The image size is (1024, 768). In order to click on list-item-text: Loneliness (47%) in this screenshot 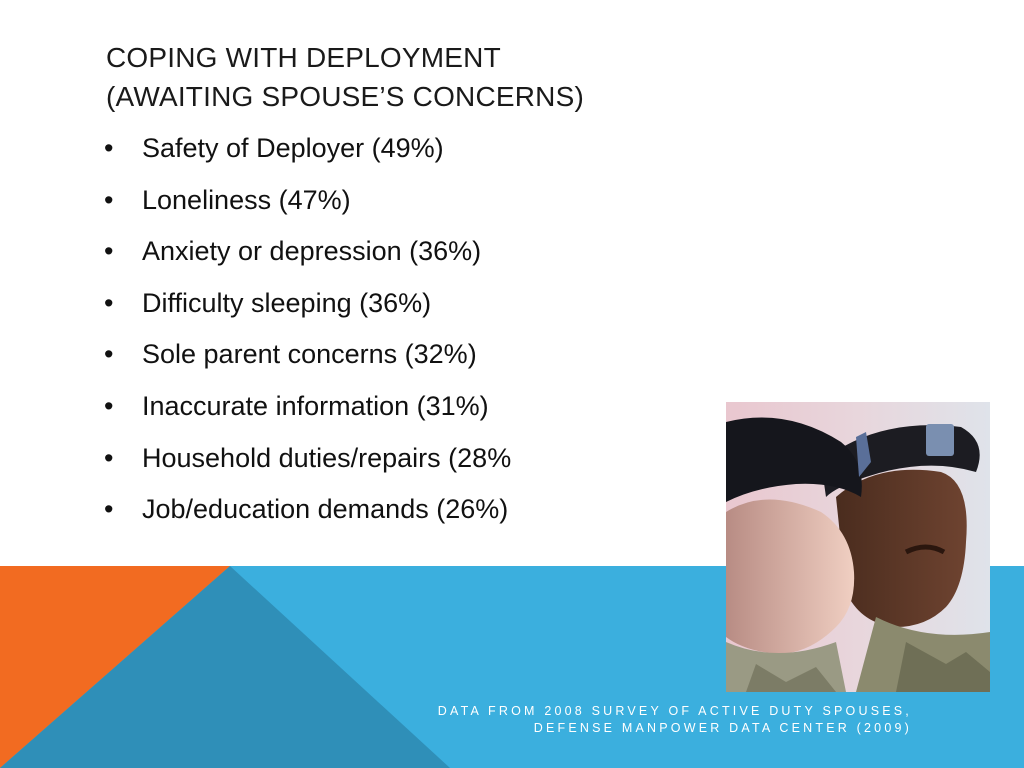, I will do `click(246, 199)`.